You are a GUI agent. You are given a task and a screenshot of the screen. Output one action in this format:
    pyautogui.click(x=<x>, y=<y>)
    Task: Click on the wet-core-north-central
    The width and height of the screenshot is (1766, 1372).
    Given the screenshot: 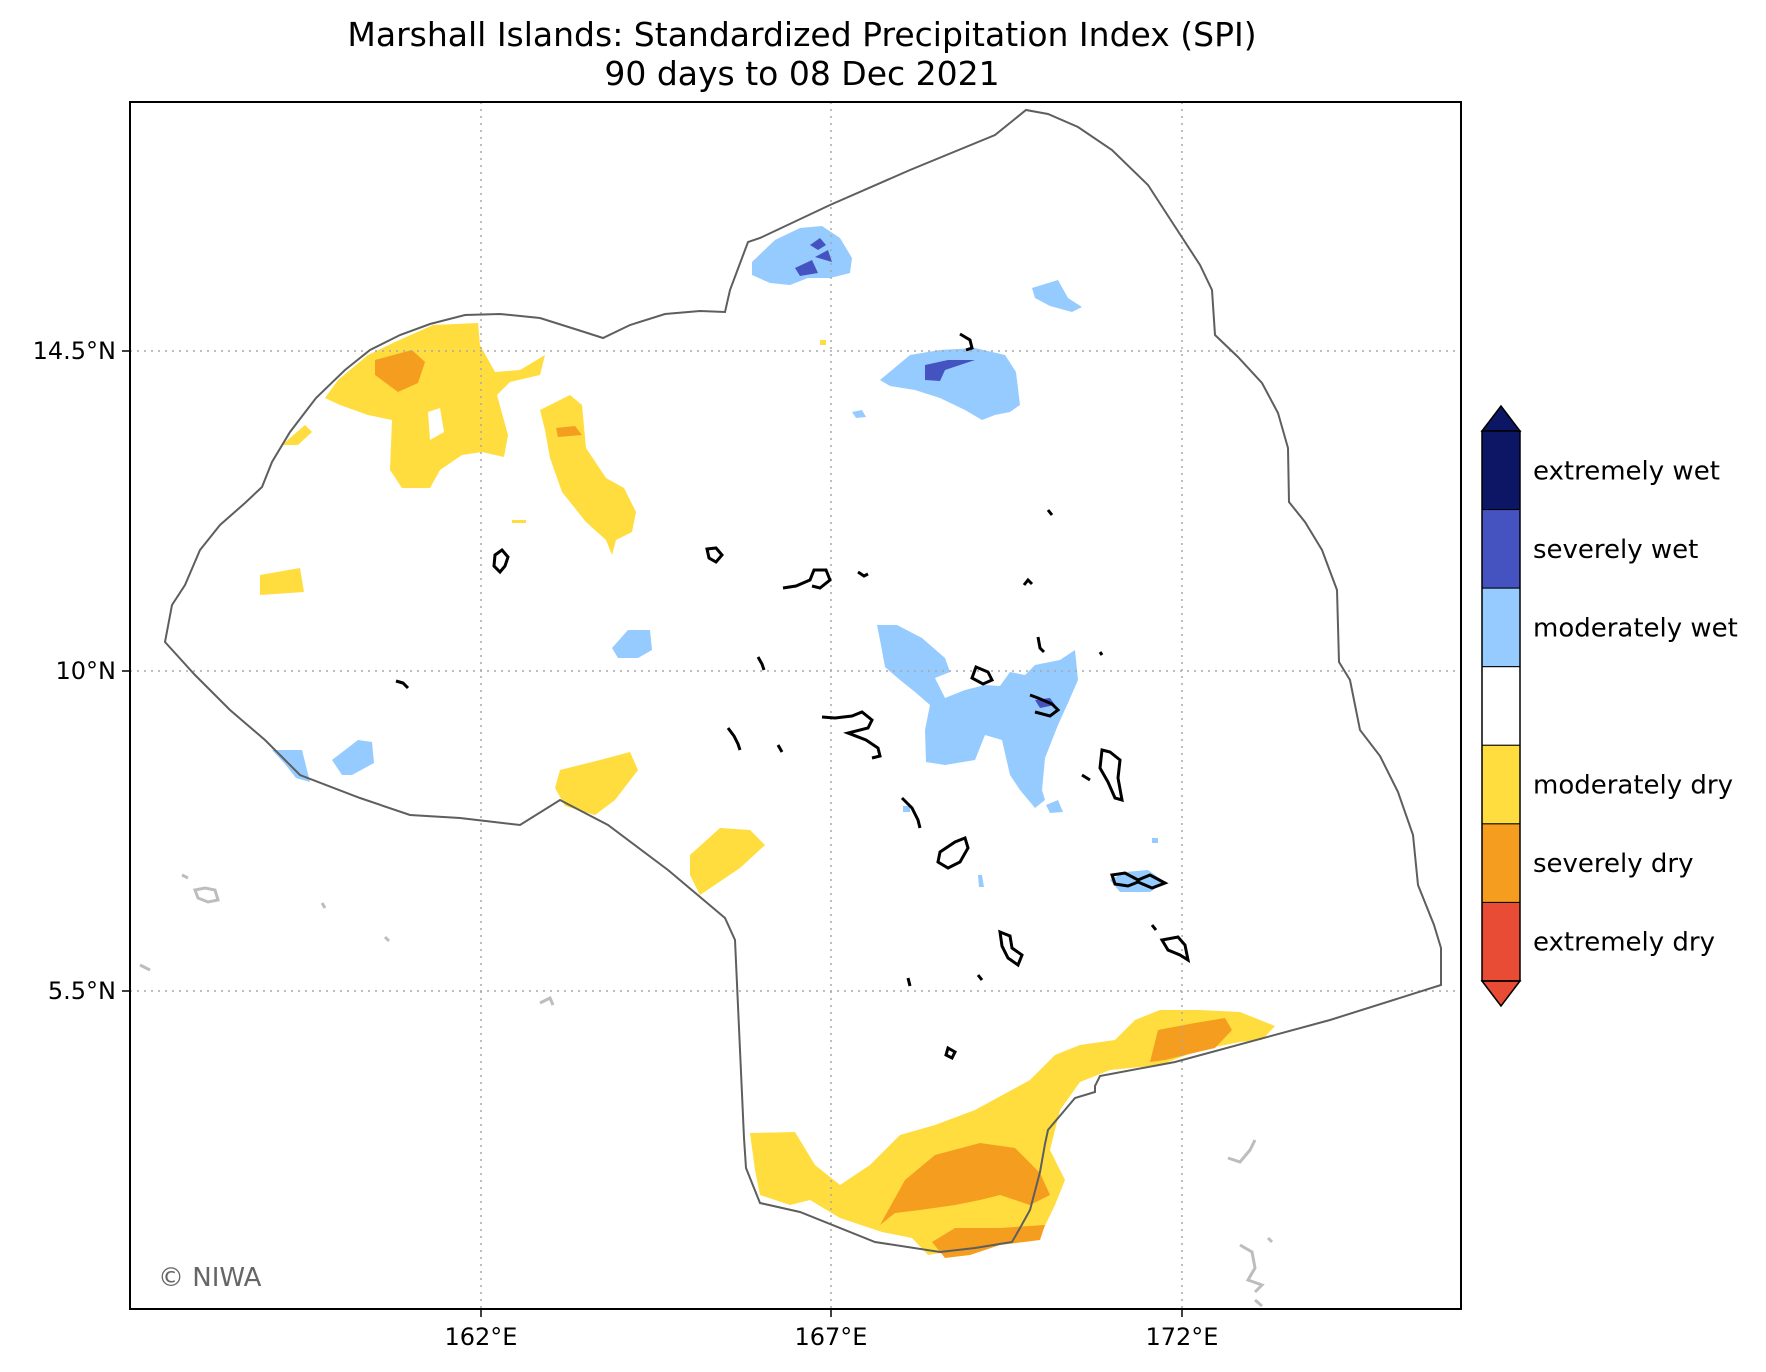 What is the action you would take?
    pyautogui.click(x=950, y=370)
    